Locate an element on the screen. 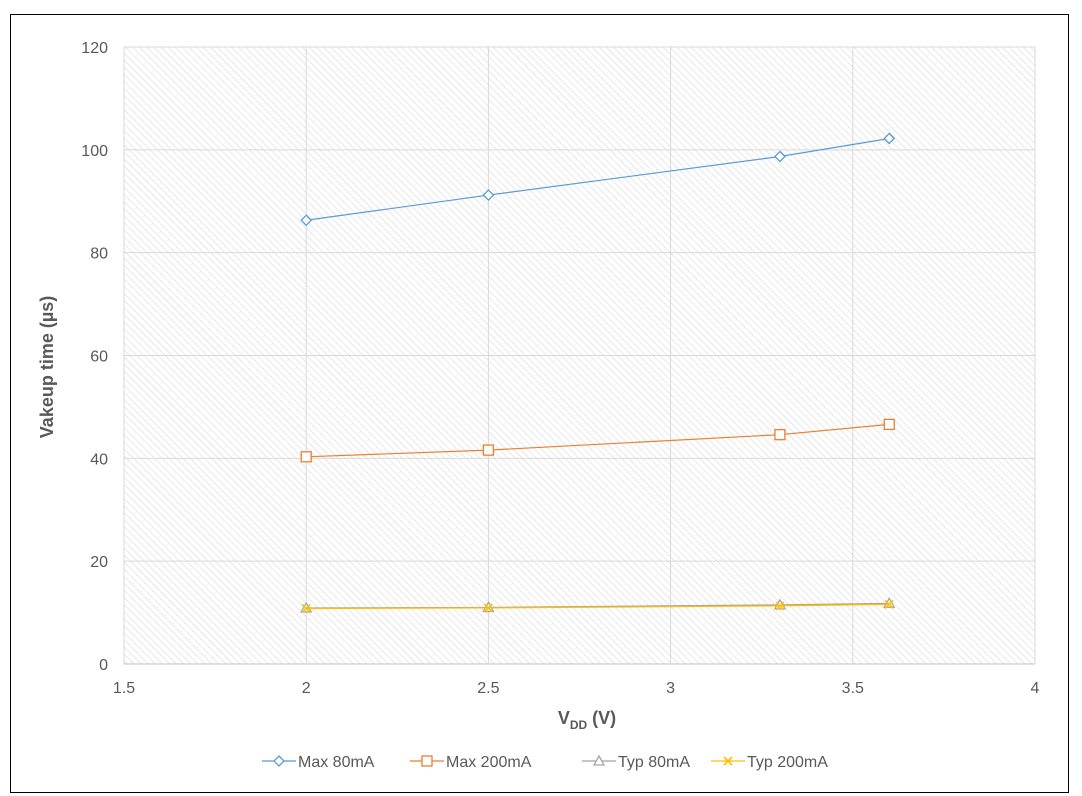 This screenshot has width=1082, height=796. legend-item: Max 200mA is located at coordinates (471, 762).